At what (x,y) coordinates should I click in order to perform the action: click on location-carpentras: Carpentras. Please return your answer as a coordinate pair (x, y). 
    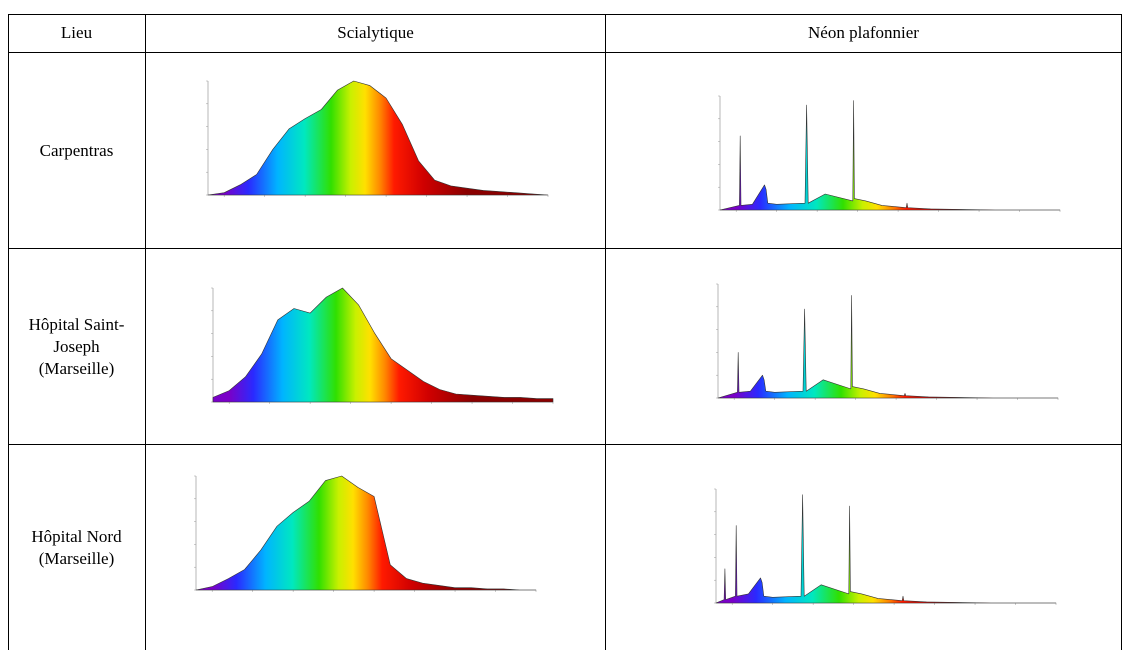
    Looking at the image, I should click on (76, 150).